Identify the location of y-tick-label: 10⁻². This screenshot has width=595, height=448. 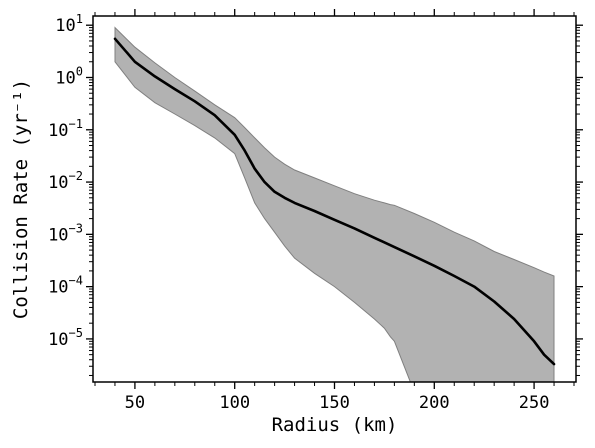
(65, 181).